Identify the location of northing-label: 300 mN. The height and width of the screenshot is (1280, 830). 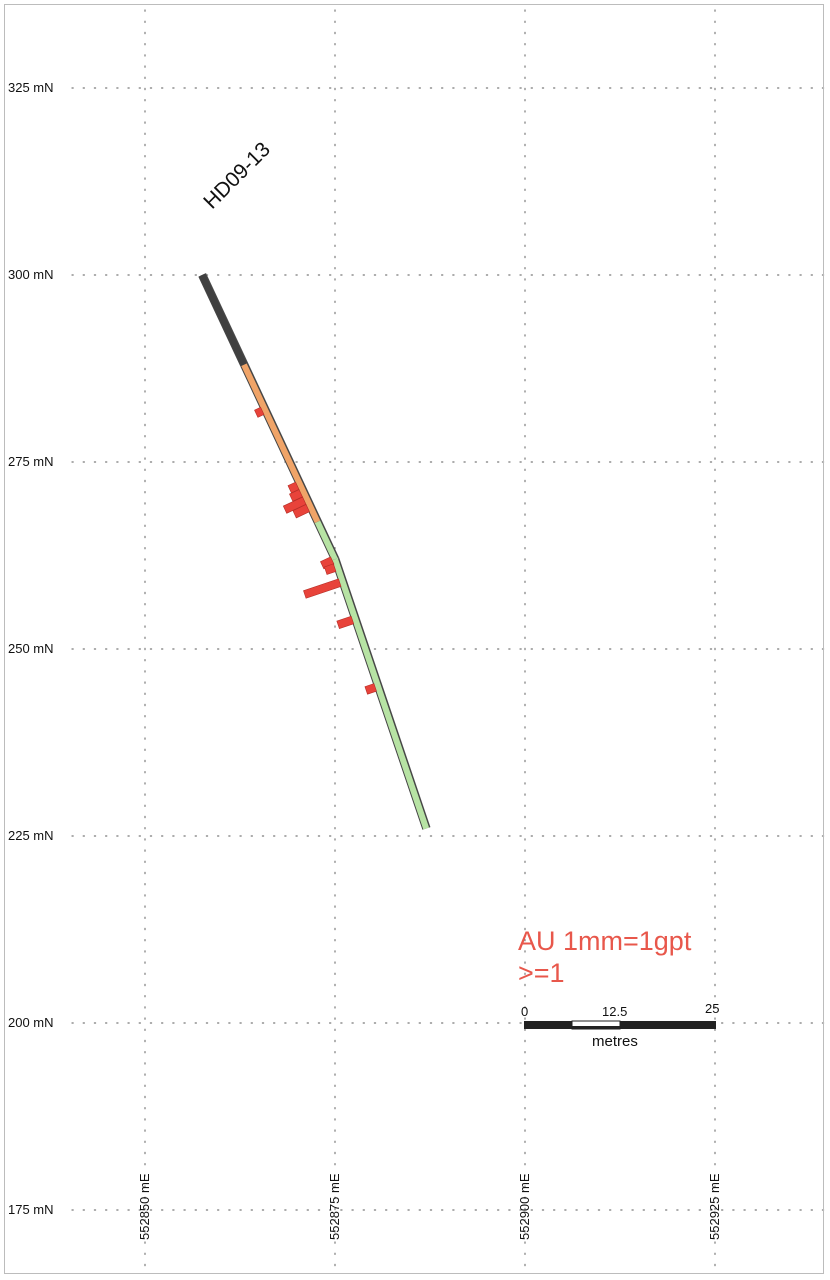
(31, 274).